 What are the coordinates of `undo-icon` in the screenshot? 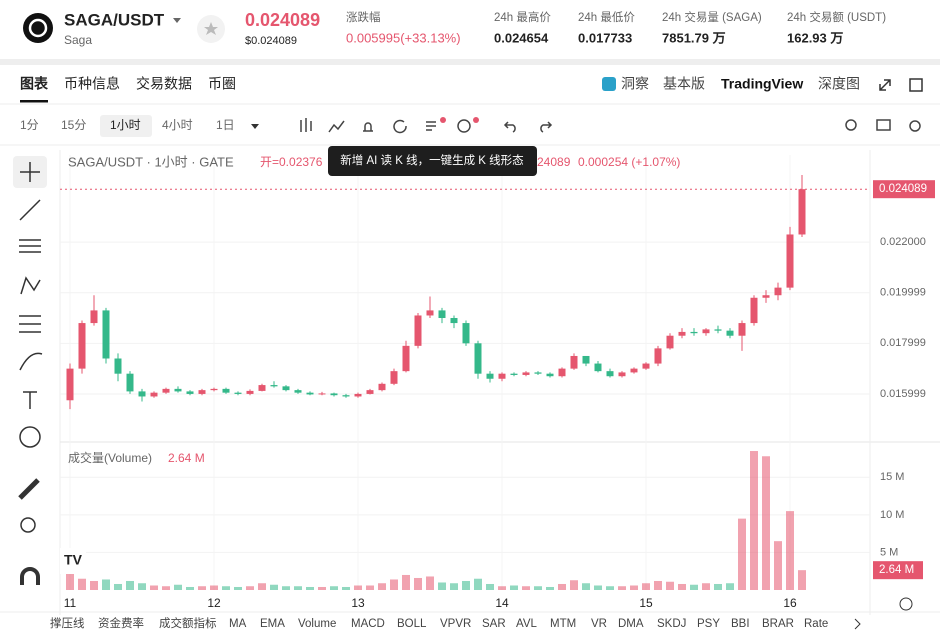 It's located at (509, 127).